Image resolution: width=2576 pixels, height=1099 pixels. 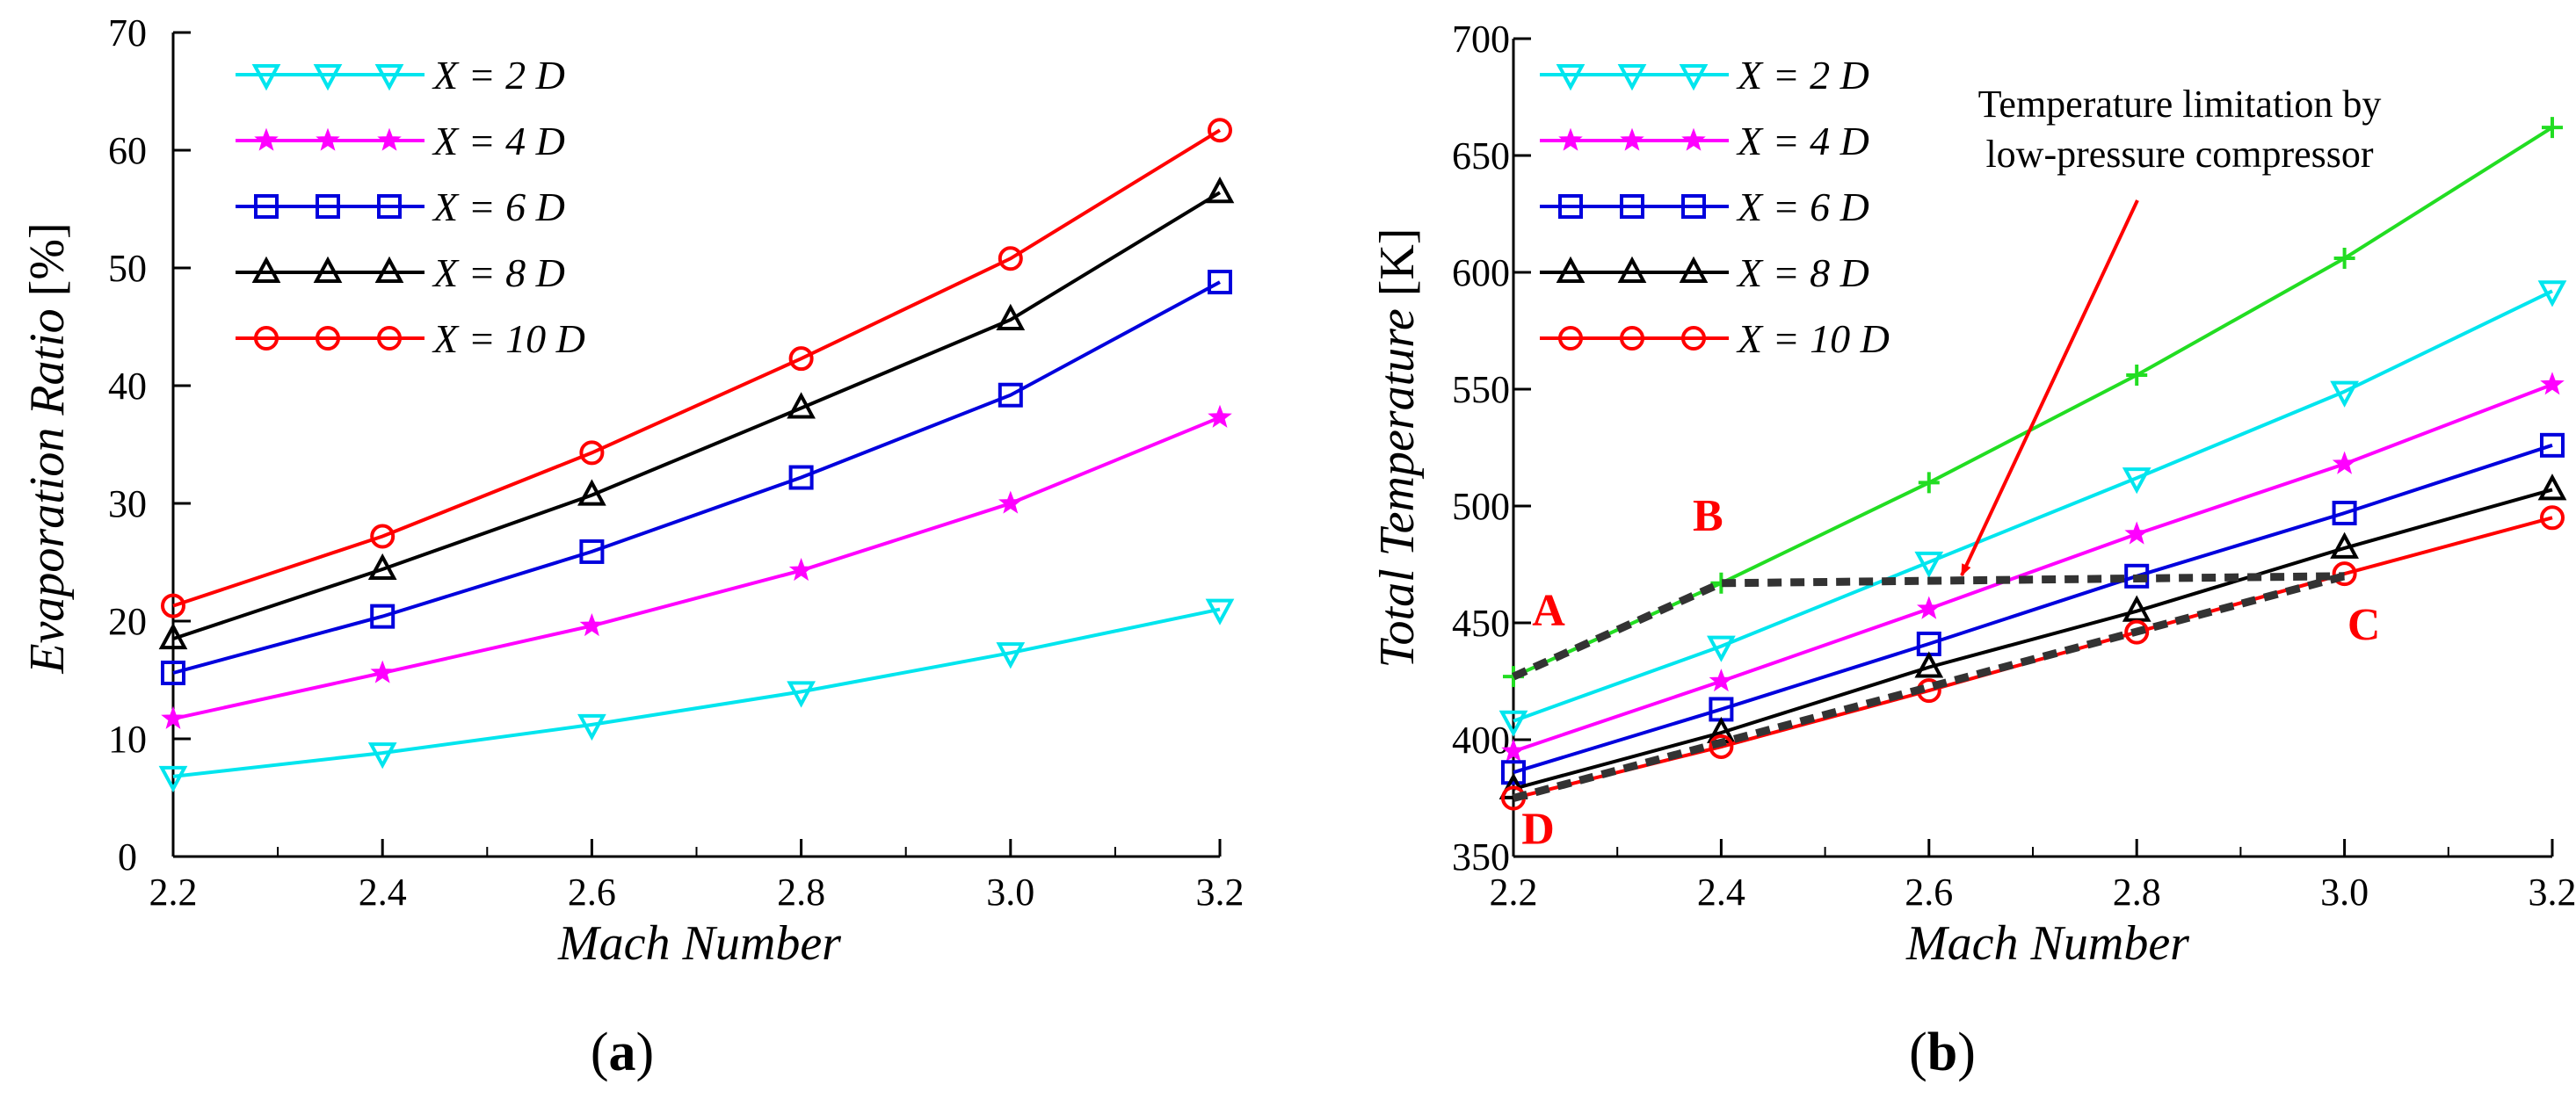 I want to click on y-tick-label: 550, so click(x=1481, y=389).